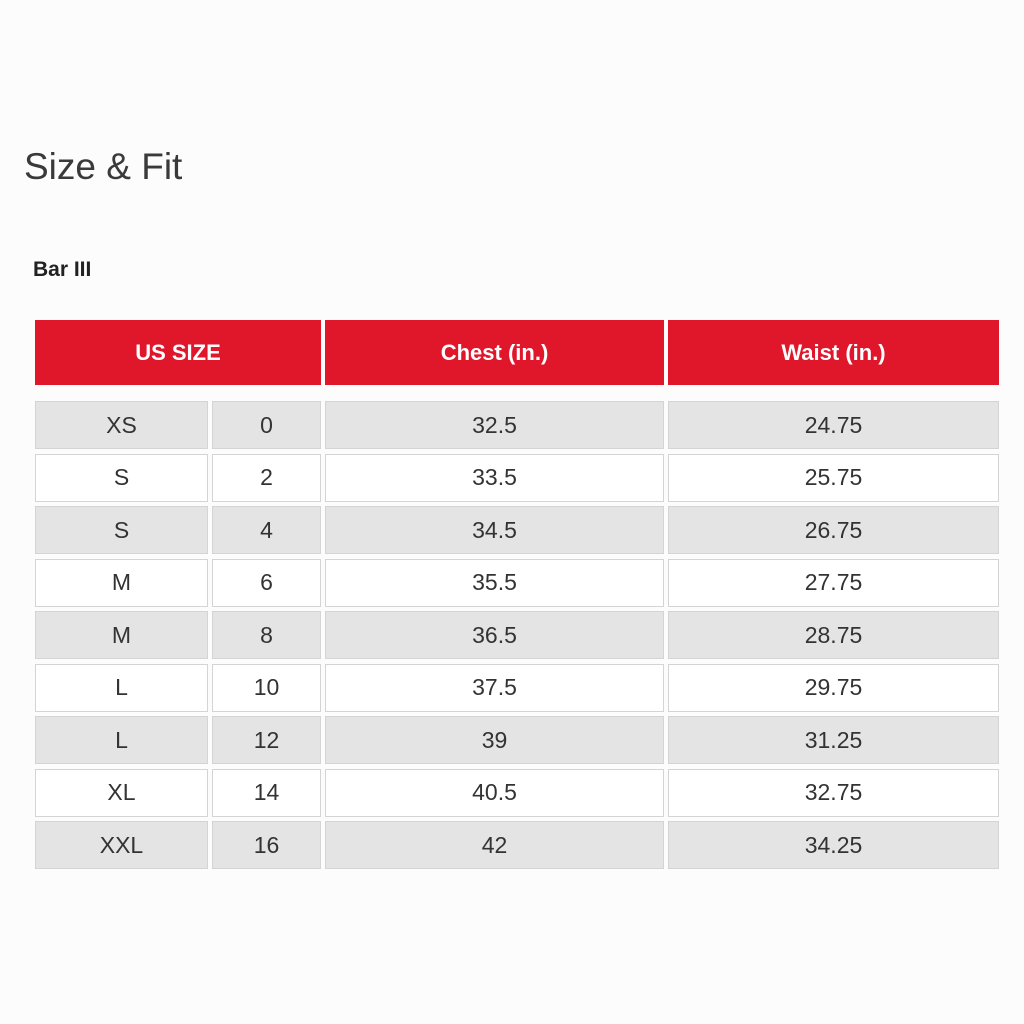 The image size is (1024, 1024). What do you see at coordinates (494, 352) in the screenshot?
I see `header-chest: Chest (in.)` at bounding box center [494, 352].